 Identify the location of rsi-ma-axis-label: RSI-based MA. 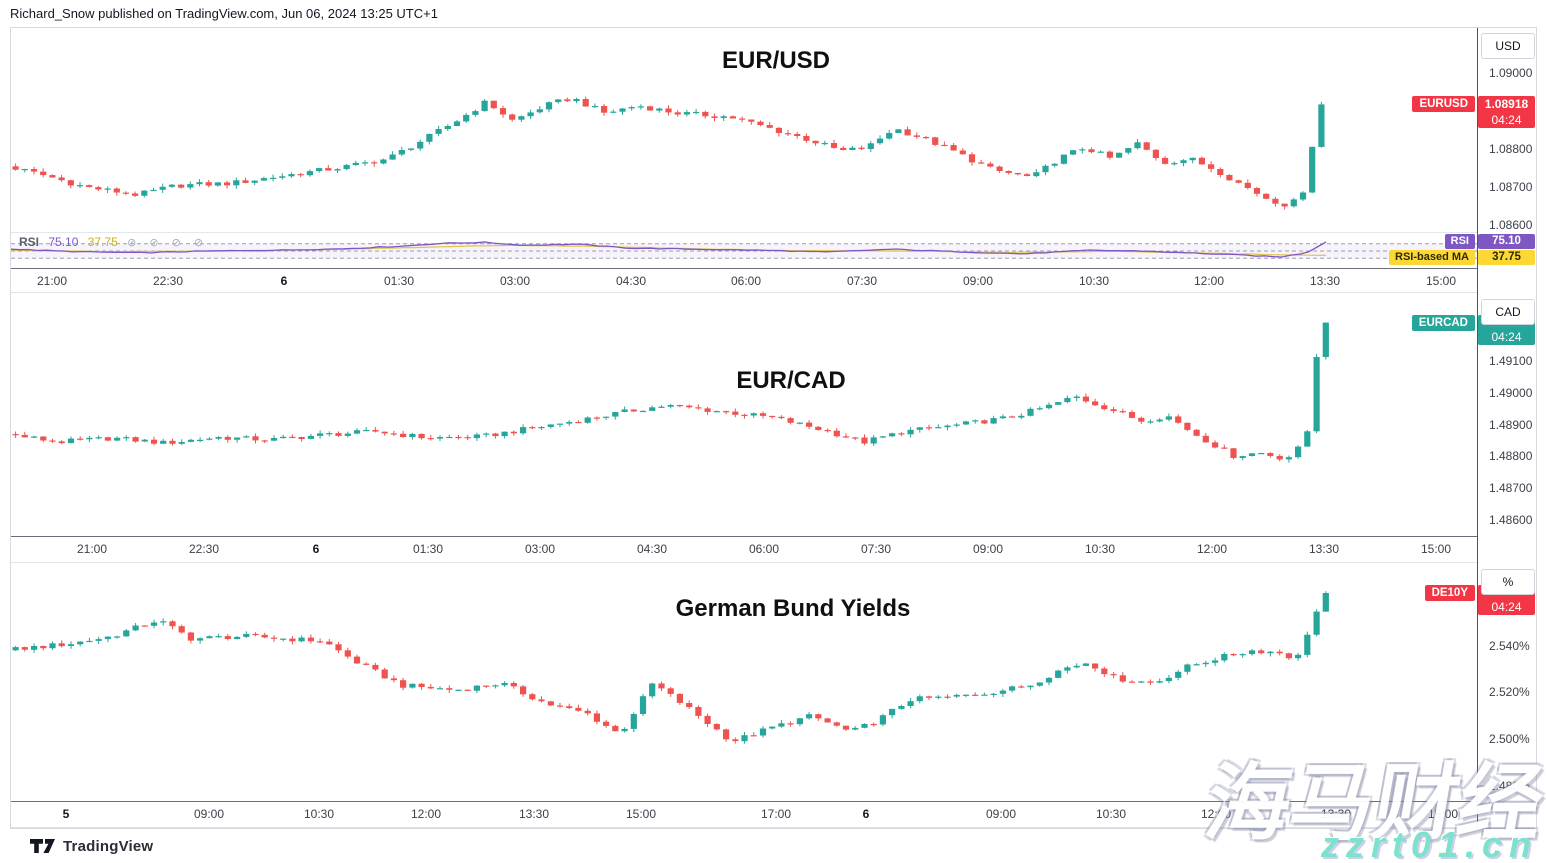
(1432, 257).